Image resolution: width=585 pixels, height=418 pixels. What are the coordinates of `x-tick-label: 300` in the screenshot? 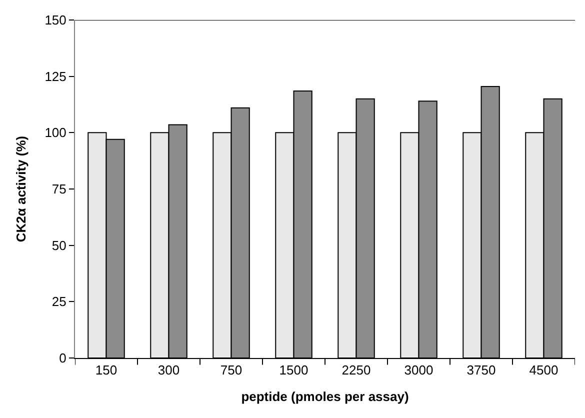 It's located at (169, 370).